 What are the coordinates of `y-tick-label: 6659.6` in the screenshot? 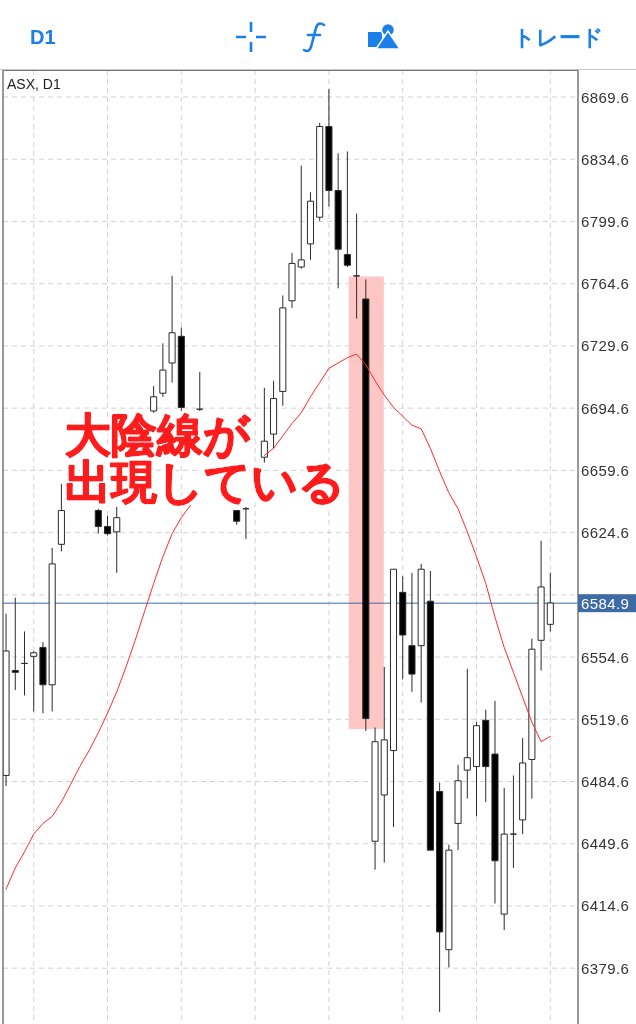 It's located at (605, 470).